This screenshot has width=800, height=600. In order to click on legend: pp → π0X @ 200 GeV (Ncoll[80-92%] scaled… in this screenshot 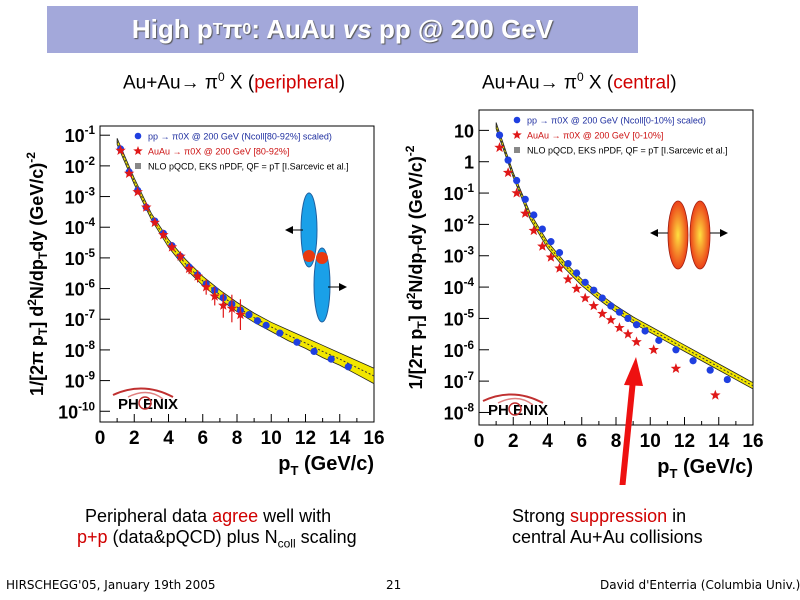, I will do `click(241, 152)`.